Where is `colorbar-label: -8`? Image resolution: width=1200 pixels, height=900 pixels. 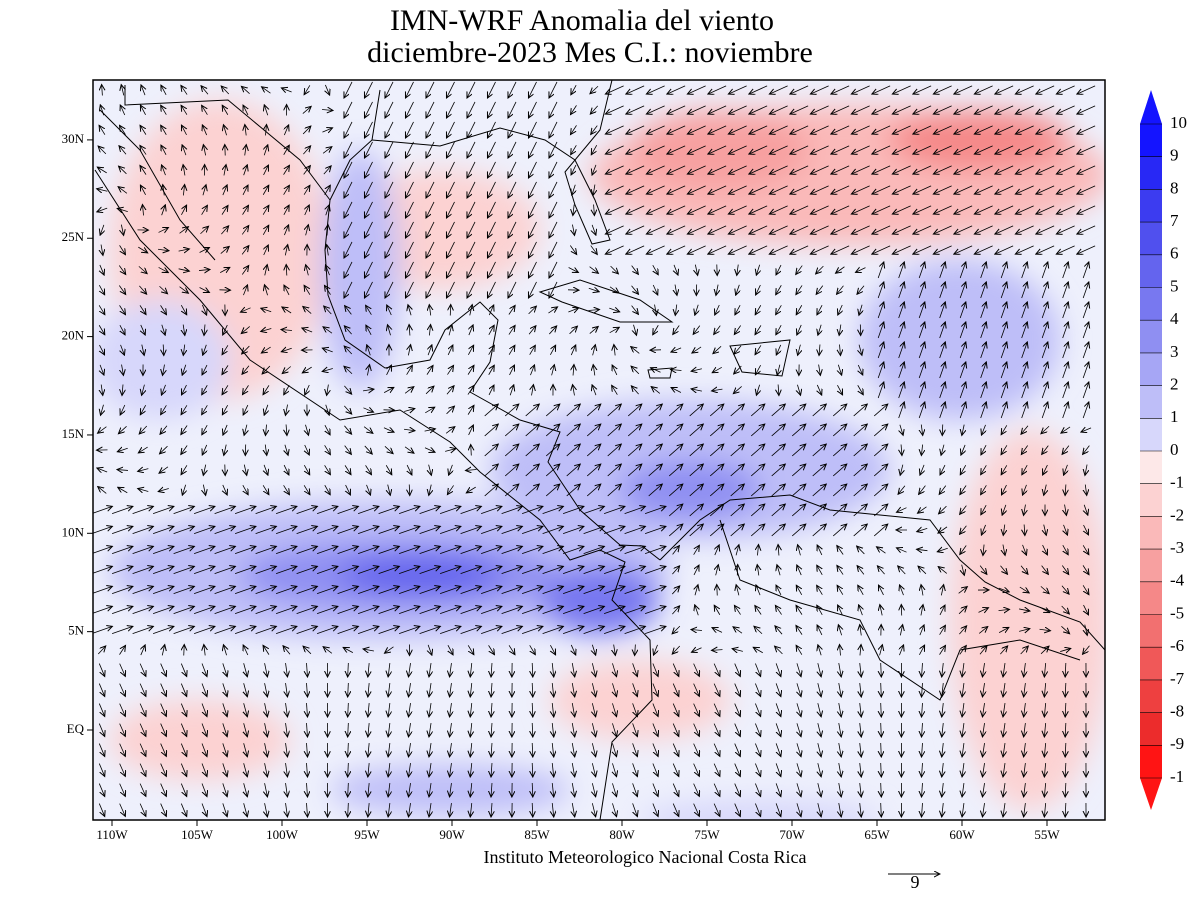 colorbar-label: -8 is located at coordinates (1177, 711).